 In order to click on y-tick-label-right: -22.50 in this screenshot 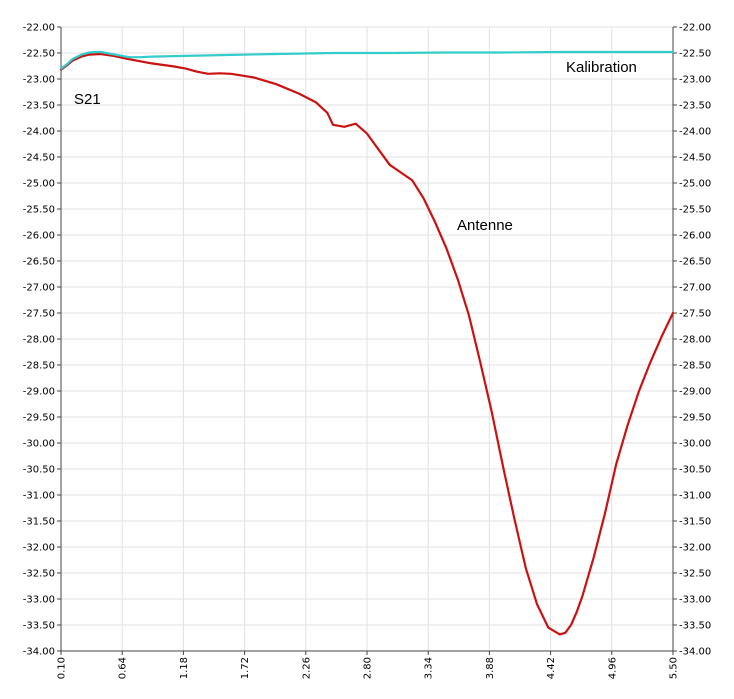, I will do `click(695, 54)`.